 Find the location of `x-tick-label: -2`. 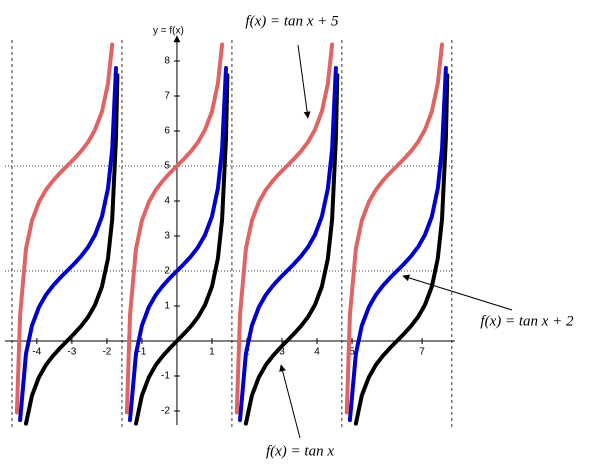

x-tick-label: -2 is located at coordinates (106, 352).